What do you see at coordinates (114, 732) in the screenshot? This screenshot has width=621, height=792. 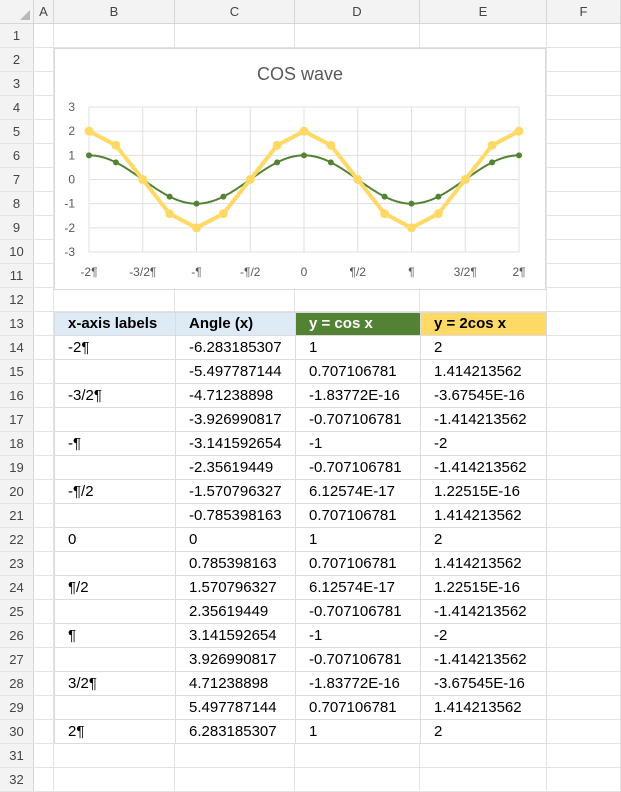 I see `table-cell: 2¶` at bounding box center [114, 732].